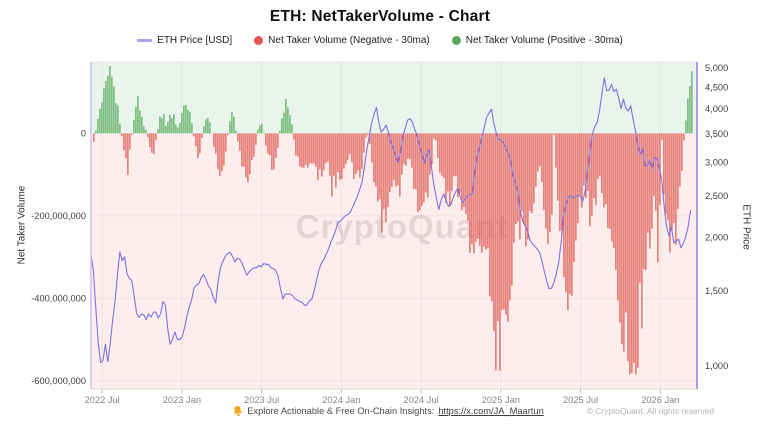 This screenshot has width=760, height=428. What do you see at coordinates (716, 291) in the screenshot?
I see `y-right-tick-label: 1,500` at bounding box center [716, 291].